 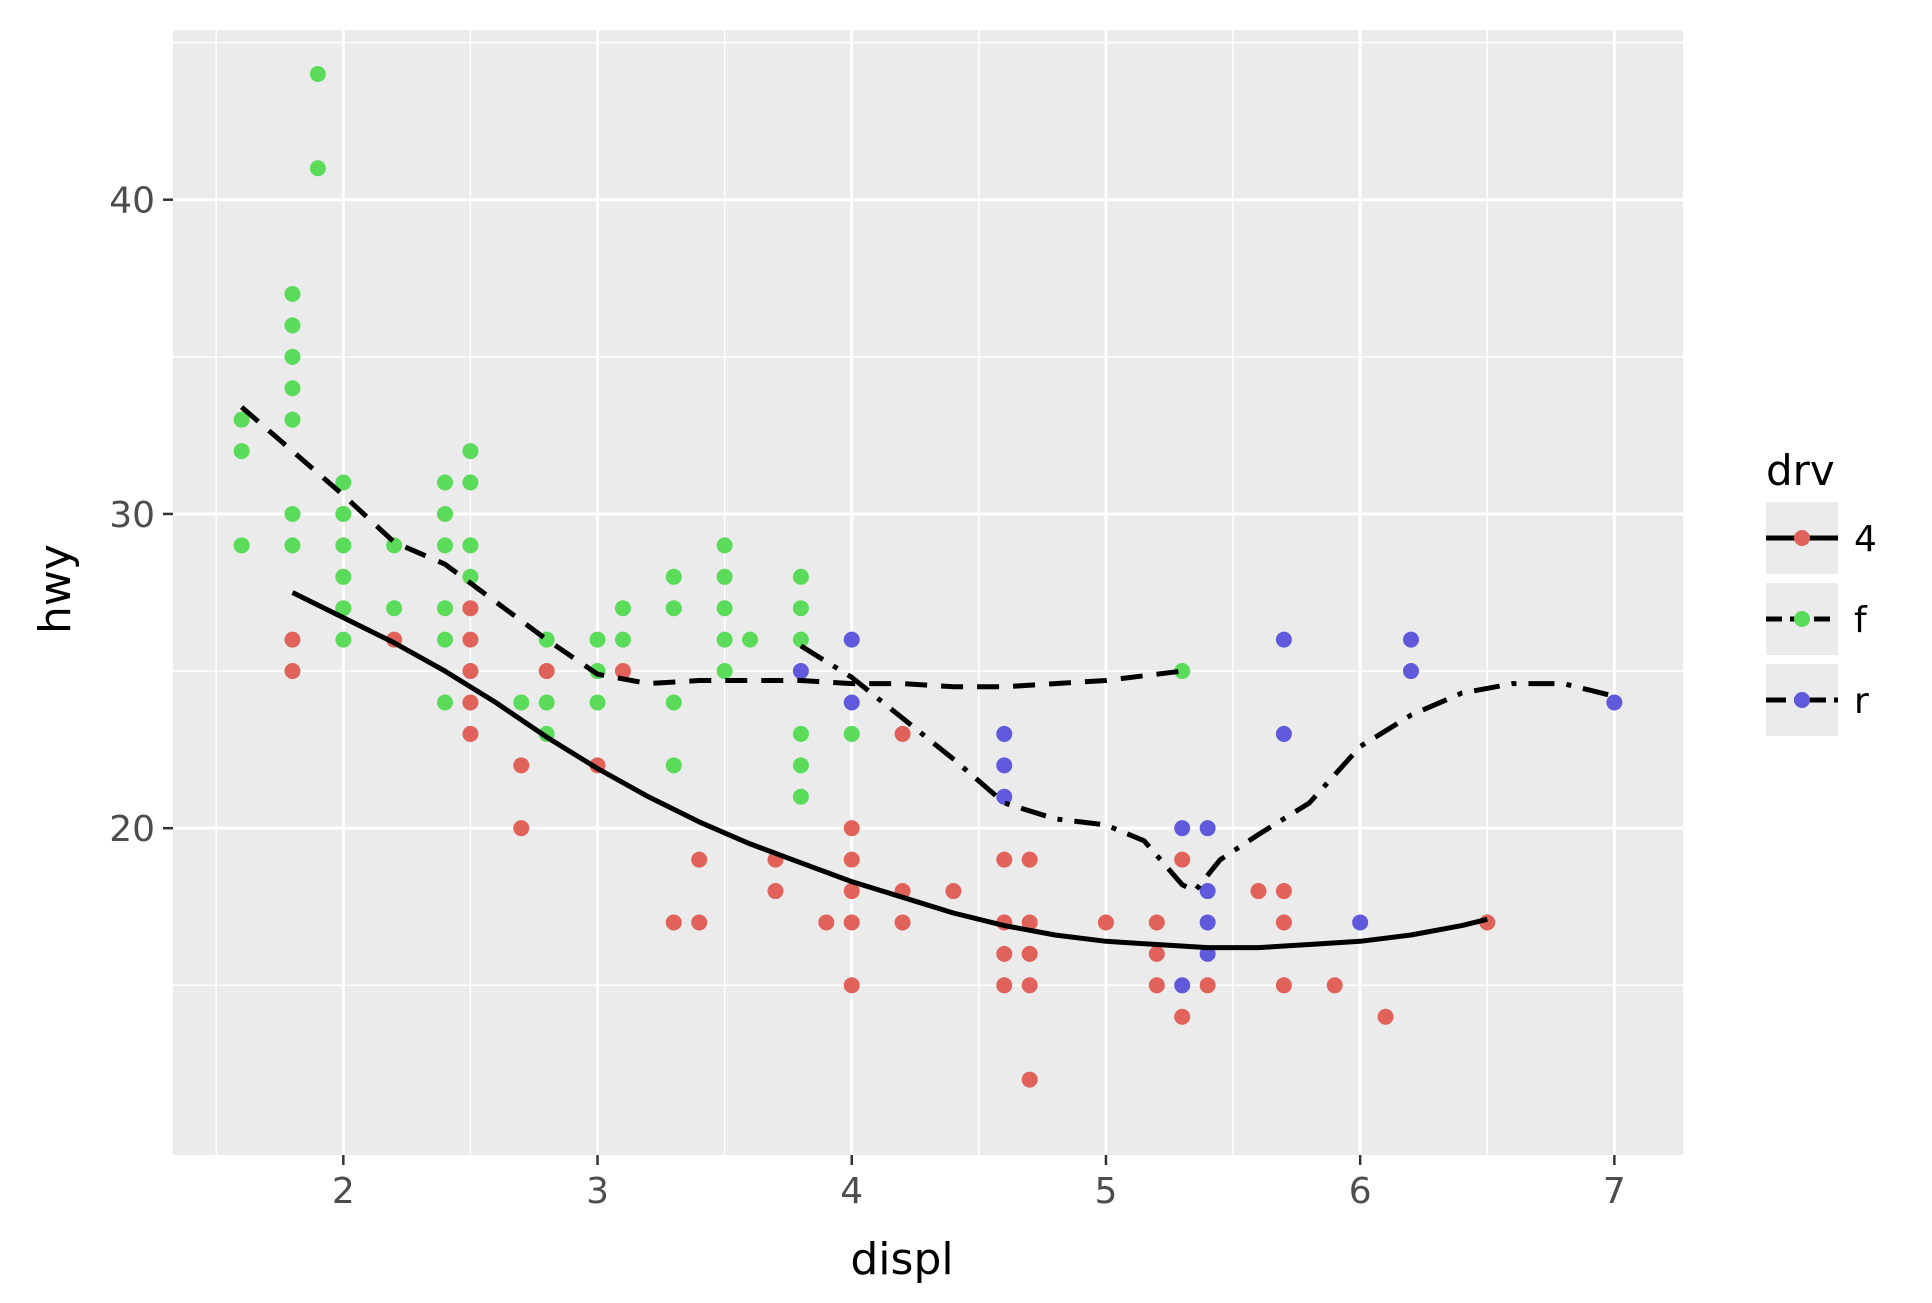 I want to click on legend-label-4: 4, so click(x=1865, y=539).